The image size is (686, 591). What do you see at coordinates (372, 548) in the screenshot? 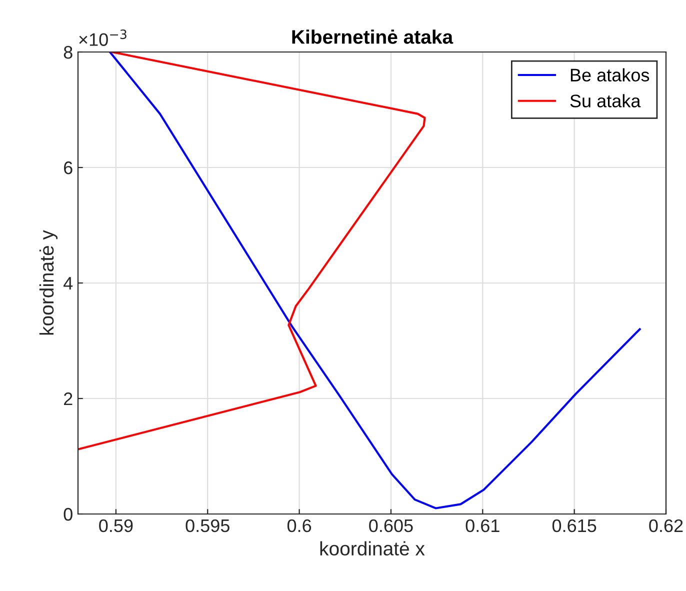
I see `x-axis-title: koordinatė x` at bounding box center [372, 548].